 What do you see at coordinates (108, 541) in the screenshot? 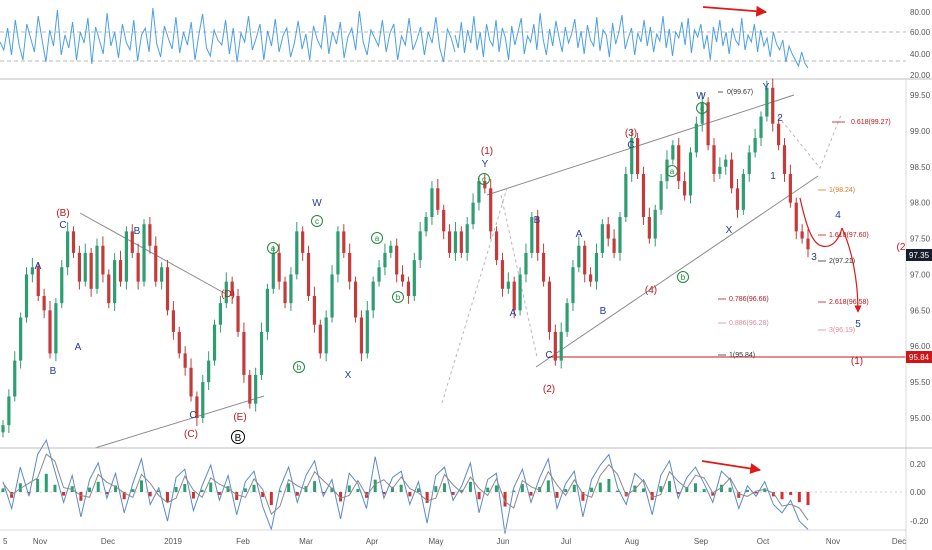
I see `time-tick-2: Dec` at bounding box center [108, 541].